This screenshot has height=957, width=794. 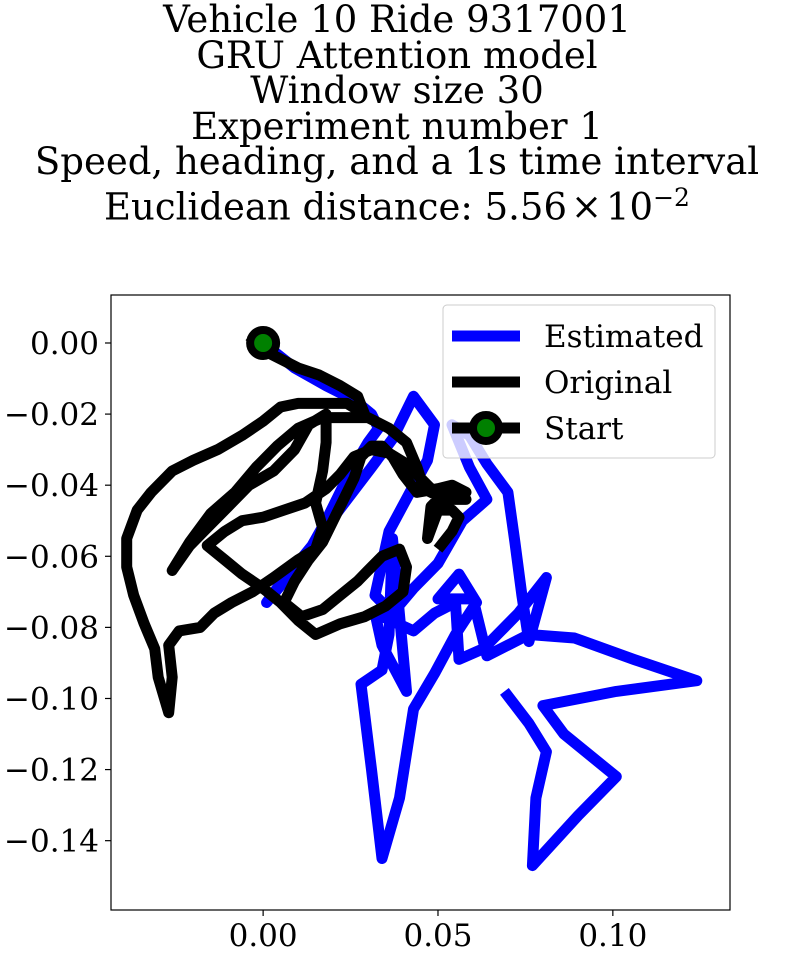 What do you see at coordinates (671, 197) in the screenshot?
I see `metric-exponent: −2` at bounding box center [671, 197].